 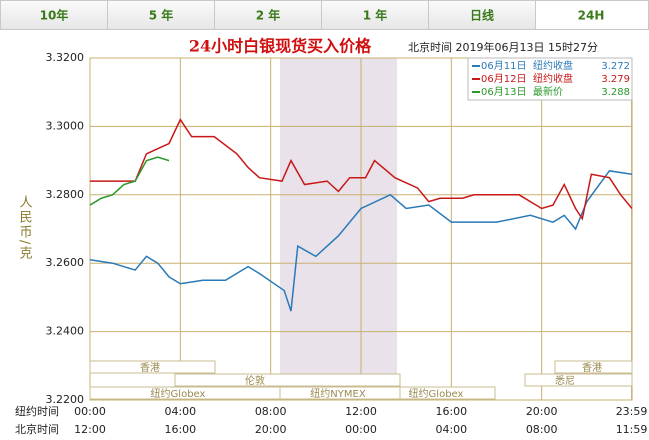 I want to click on y-tick-label: 3.3000, so click(x=65, y=125).